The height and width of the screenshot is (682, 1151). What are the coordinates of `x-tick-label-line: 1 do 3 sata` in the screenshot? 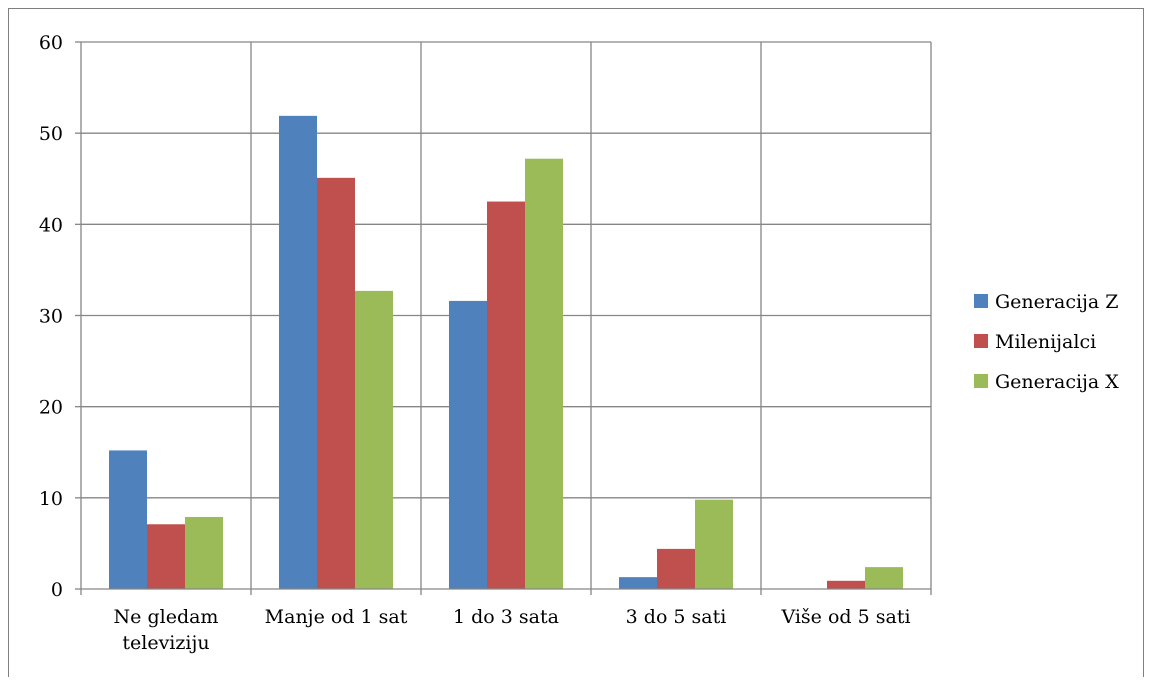 It's located at (506, 617).